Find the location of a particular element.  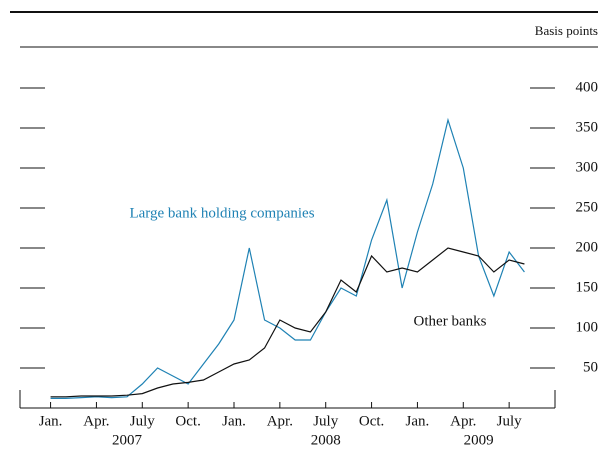

y-tick-label: 250 is located at coordinates (587, 207).